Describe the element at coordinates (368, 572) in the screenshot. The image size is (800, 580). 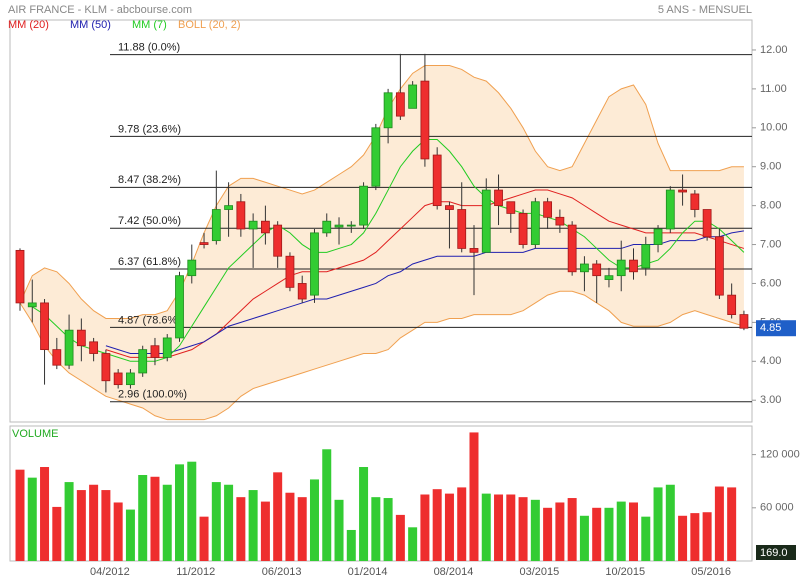
I see `x-tick-label: 01/2014` at that location.